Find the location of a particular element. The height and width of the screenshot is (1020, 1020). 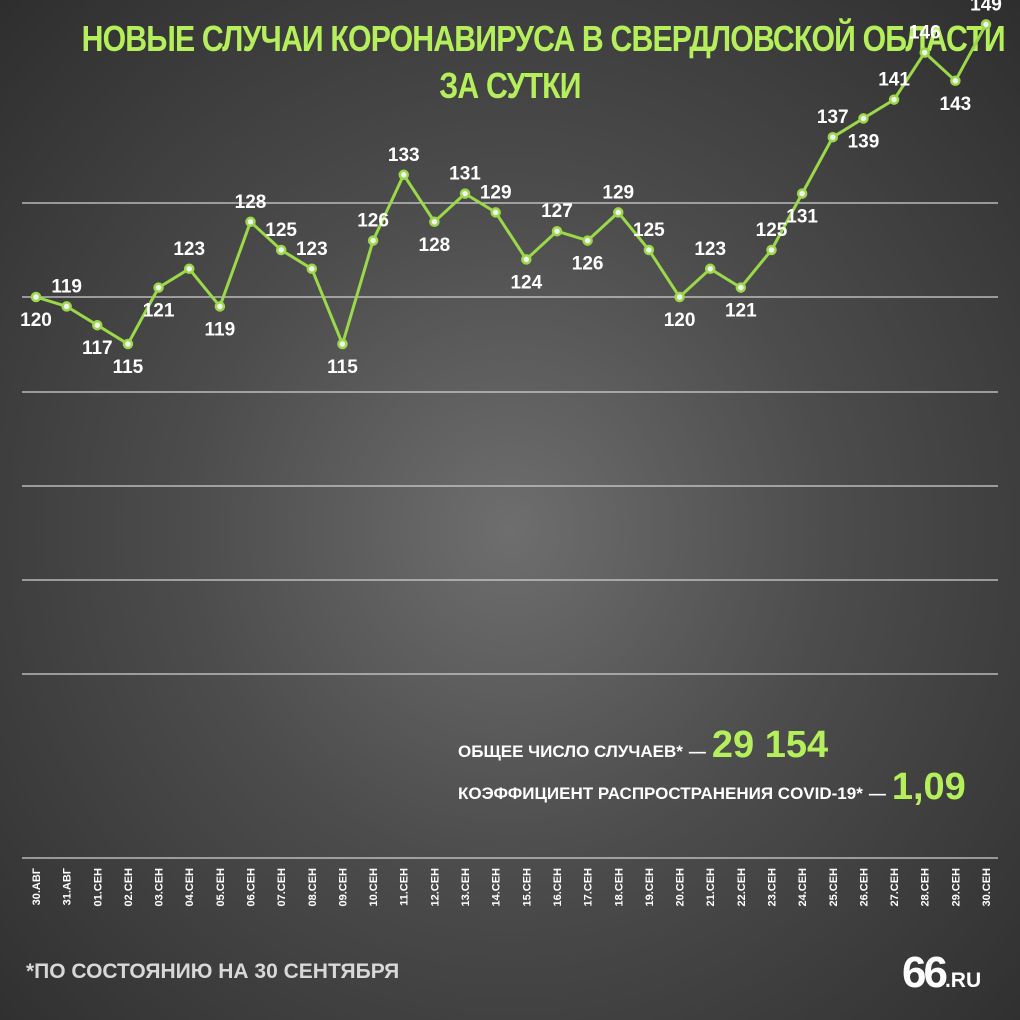

x-tick-label: 24.СЕН is located at coordinates (803, 887).